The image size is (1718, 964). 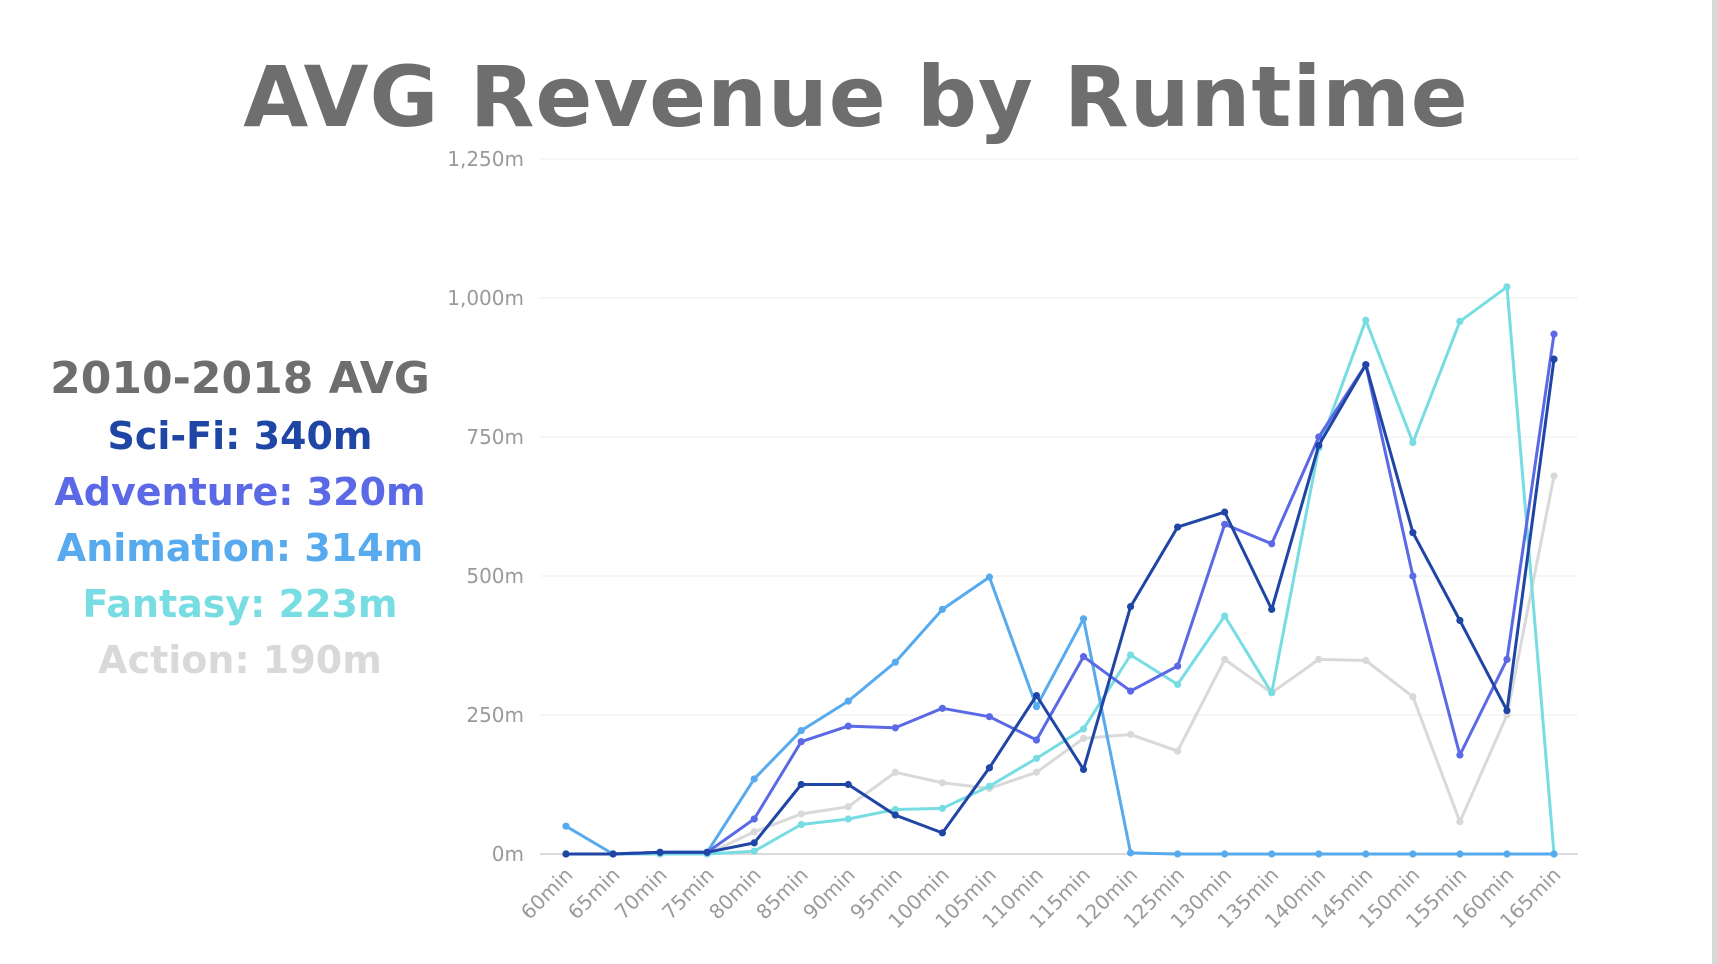 What do you see at coordinates (594, 894) in the screenshot?
I see `x-tick-label: 65min` at bounding box center [594, 894].